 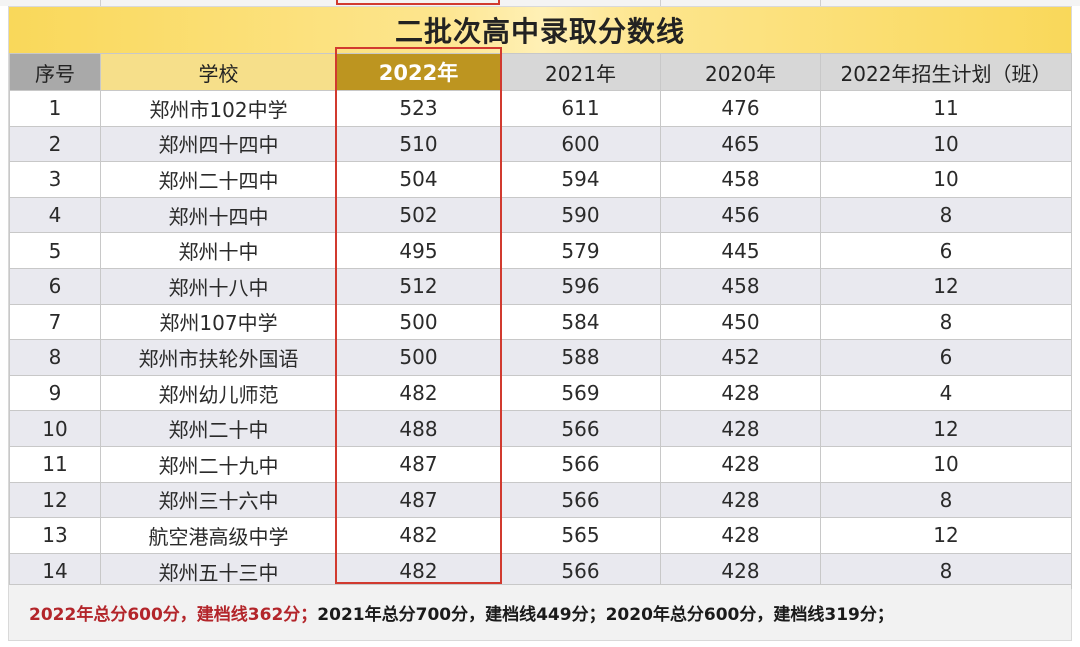 I want to click on cell-index: 4, so click(x=55, y=215).